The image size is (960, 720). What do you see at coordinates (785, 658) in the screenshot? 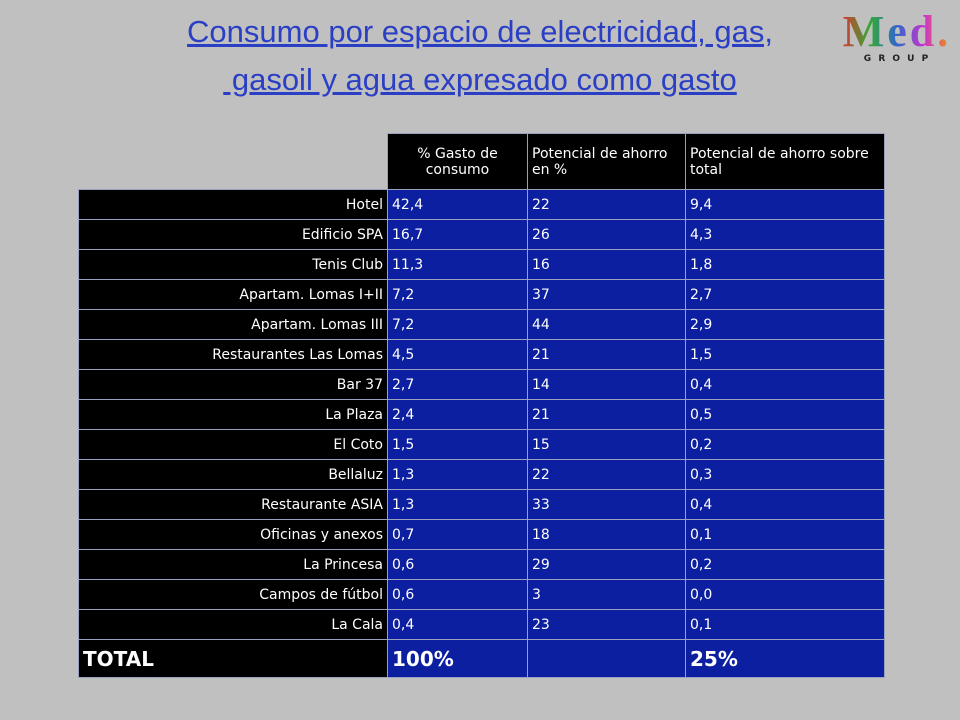
I see `total-cell: 25%` at bounding box center [785, 658].